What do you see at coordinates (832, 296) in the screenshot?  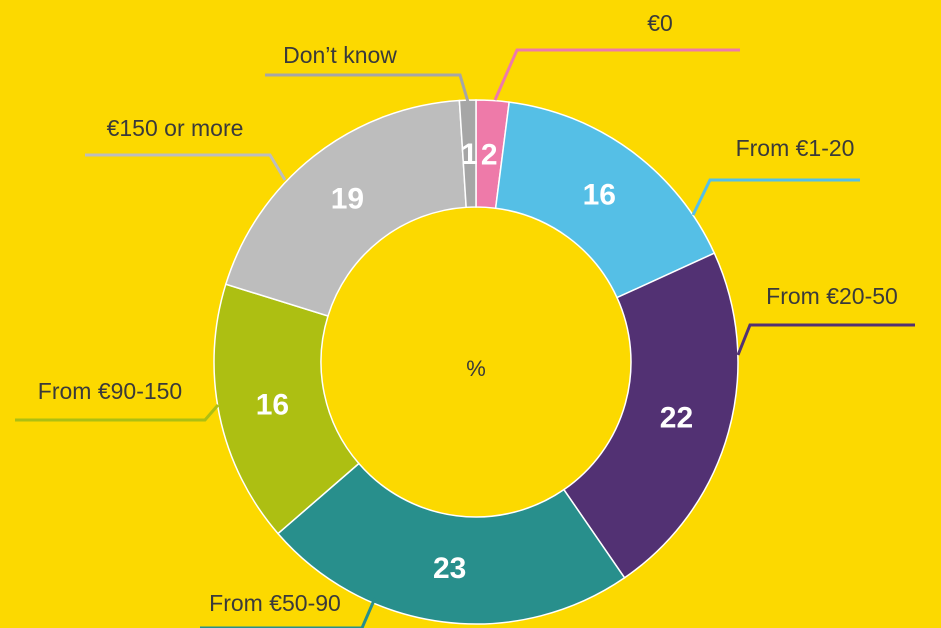 I see `category-label: From €20-50` at bounding box center [832, 296].